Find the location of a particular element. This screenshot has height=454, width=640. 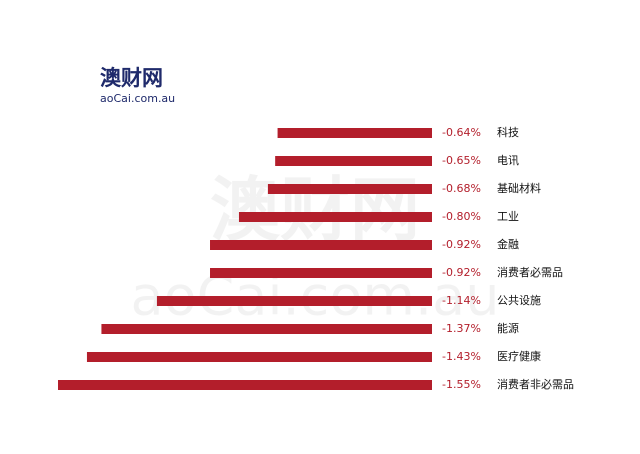

category-label: 消费者必需品 is located at coordinates (530, 272).